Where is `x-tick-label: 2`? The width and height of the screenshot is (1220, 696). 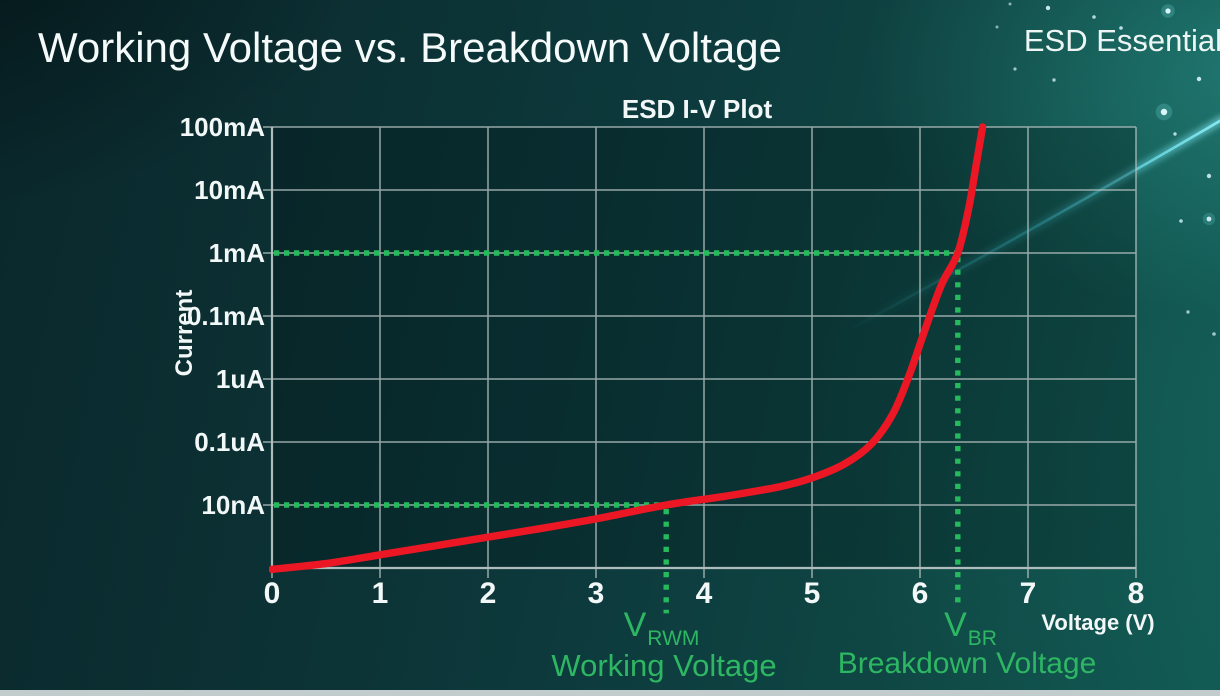
x-tick-label: 2 is located at coordinates (488, 593).